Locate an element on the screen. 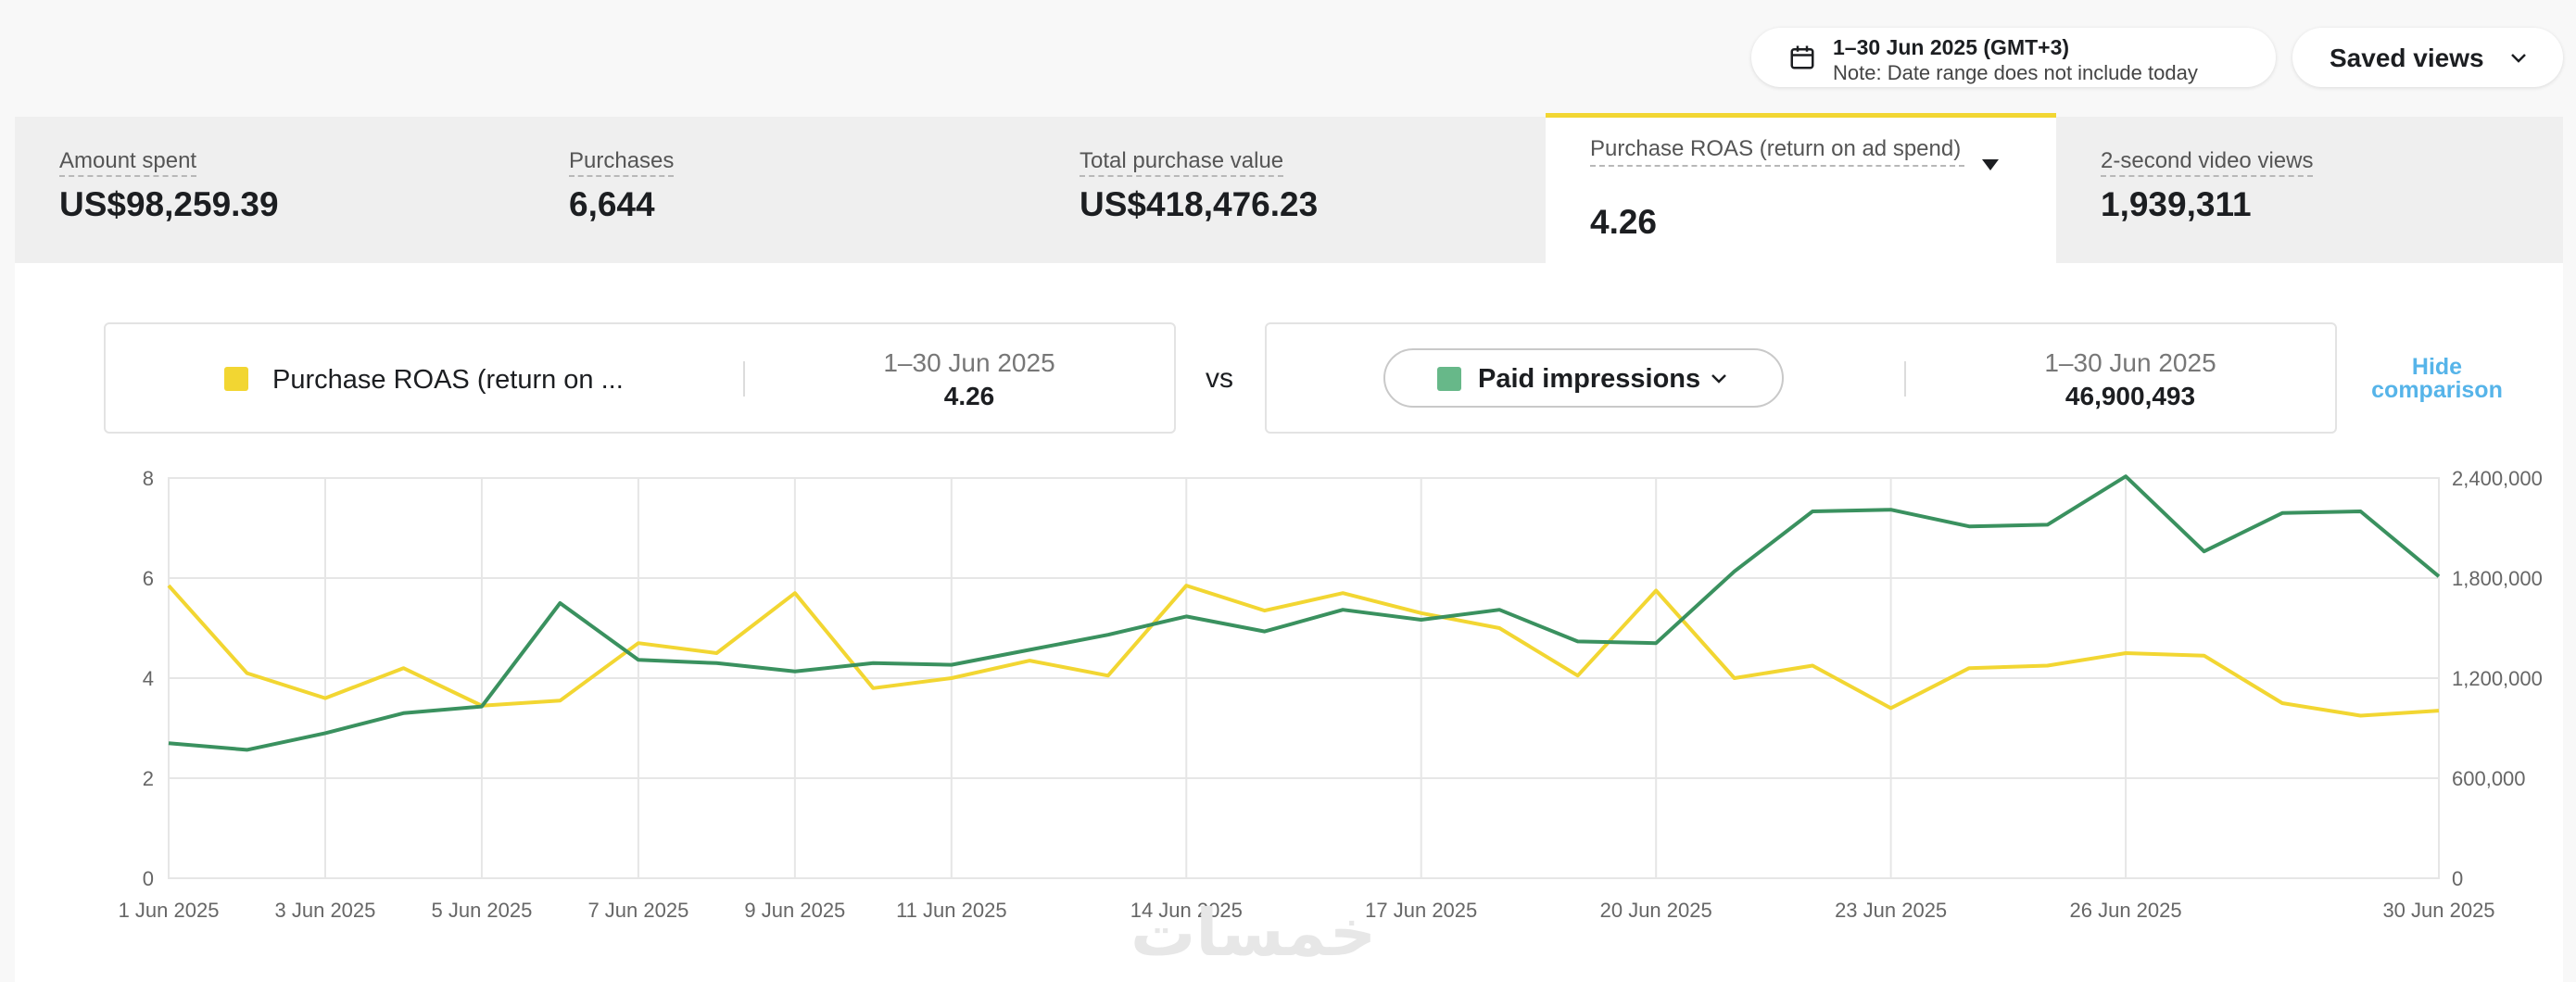 The image size is (2576, 982). x-tick-label: 7 Jun 2025 is located at coordinates (637, 910).